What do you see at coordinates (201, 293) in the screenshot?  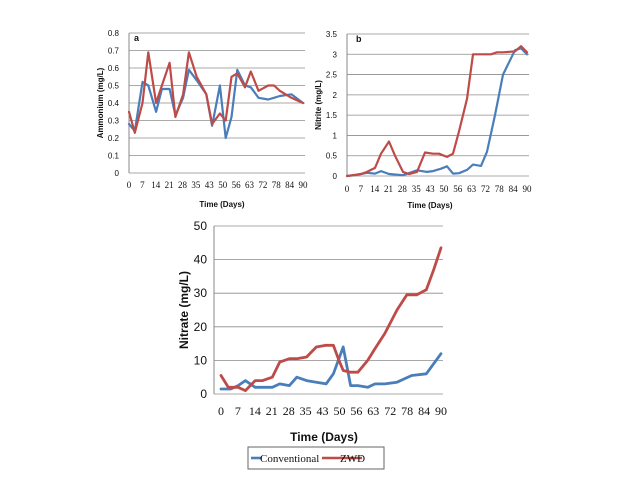 I see `y-tick-label: 30` at bounding box center [201, 293].